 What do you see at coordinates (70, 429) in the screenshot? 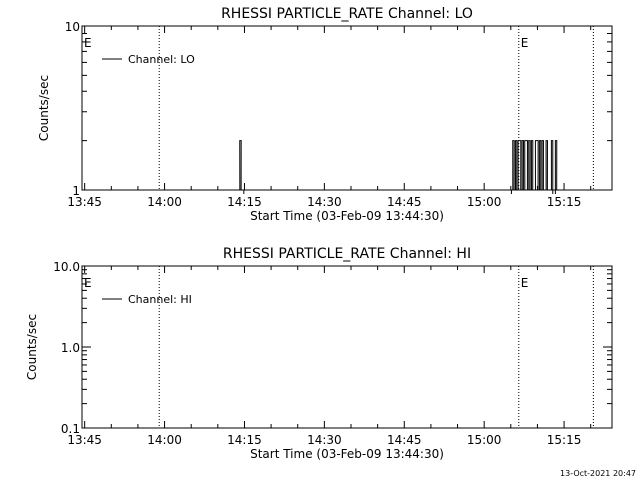
I see `y-tick-label: 0.1` at bounding box center [70, 429].